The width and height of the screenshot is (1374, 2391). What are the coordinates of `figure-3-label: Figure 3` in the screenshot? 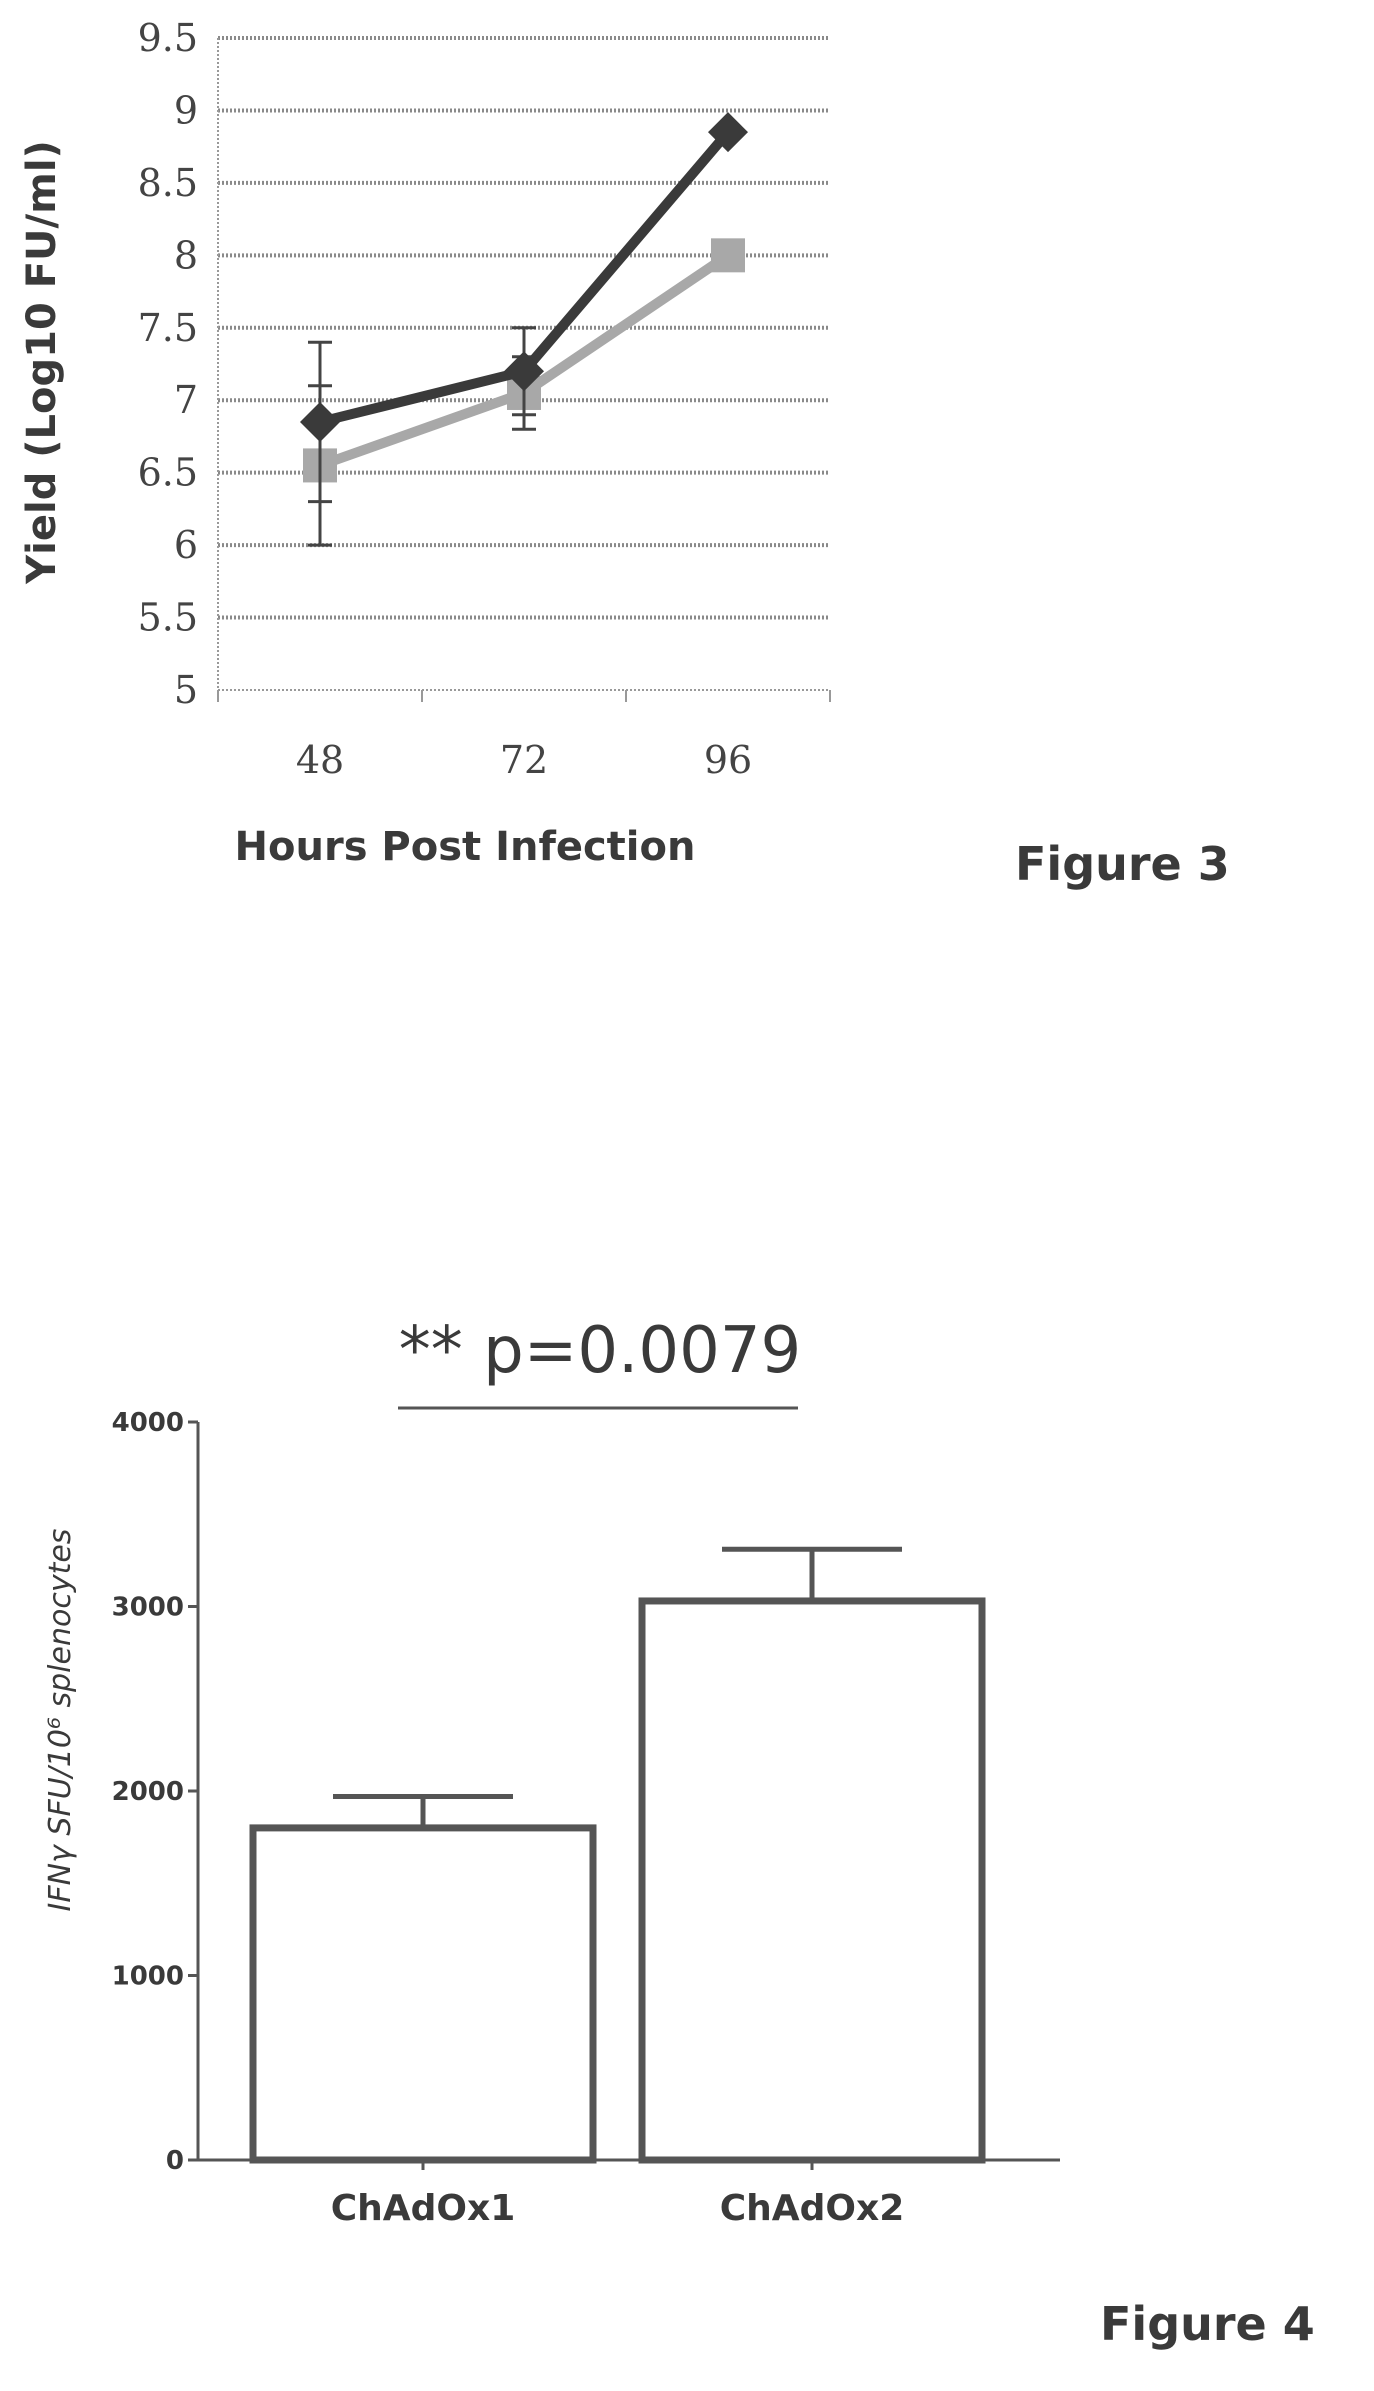 It's located at (1122, 864).